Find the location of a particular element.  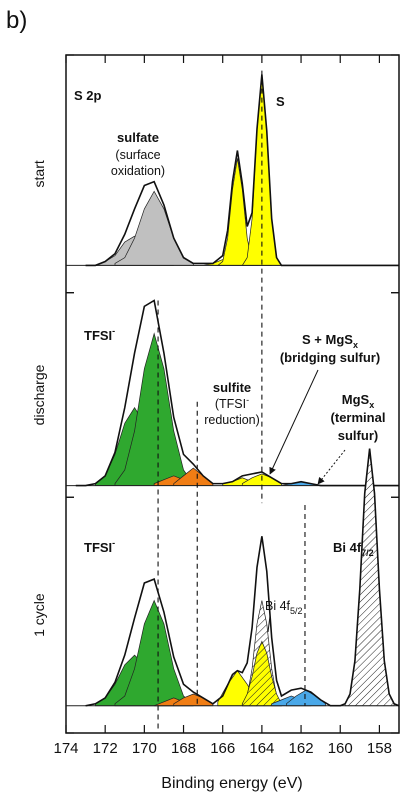

annotation: (TFSI- is located at coordinates (232, 403).